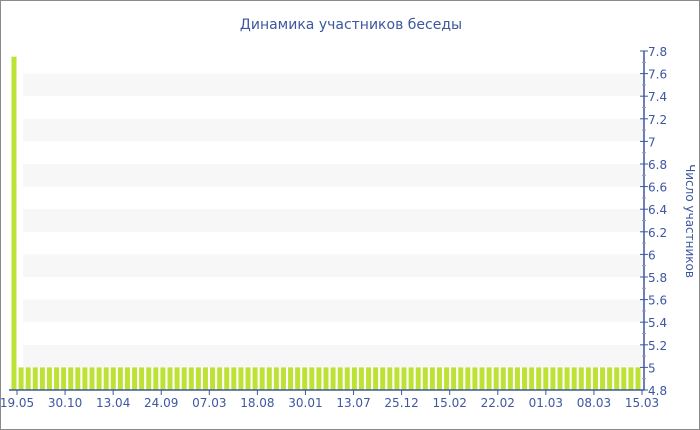  Describe the element at coordinates (657, 75) in the screenshot. I see `y-tick-label: 7.6` at that location.